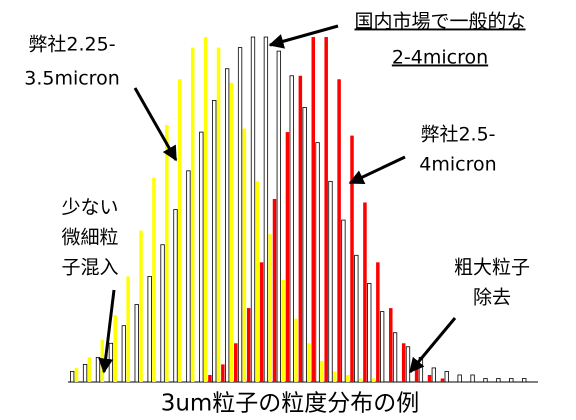  I want to click on annotation: 粗大粒子, so click(492, 268).